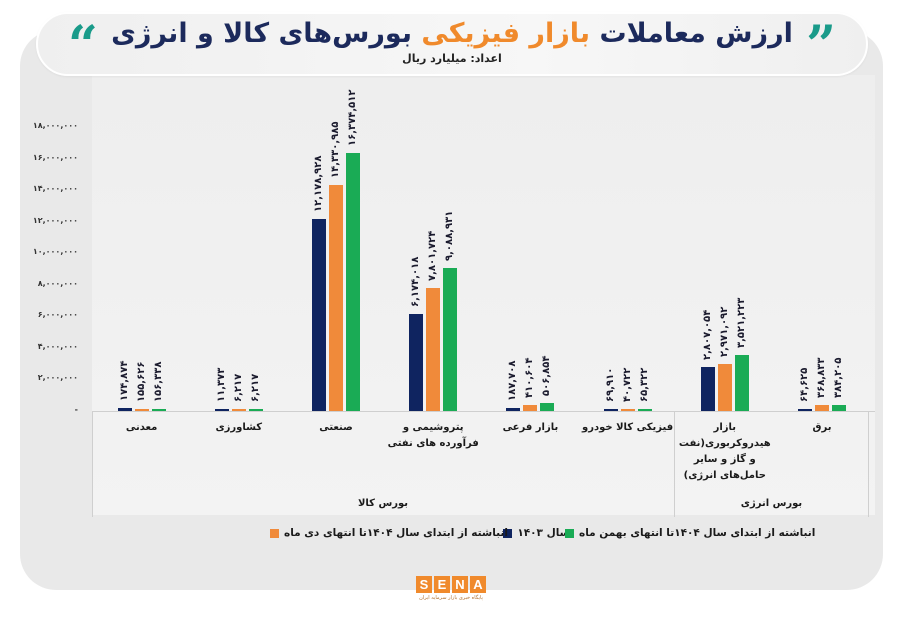 Image resolution: width=900 pixels, height=623 pixels. I want to click on bar-value-label: ۴۱۰,۶۰۴, so click(530, 377).